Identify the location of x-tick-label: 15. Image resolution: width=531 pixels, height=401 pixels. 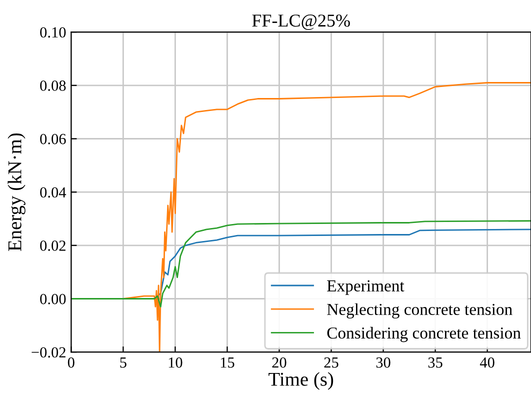
(227, 362).